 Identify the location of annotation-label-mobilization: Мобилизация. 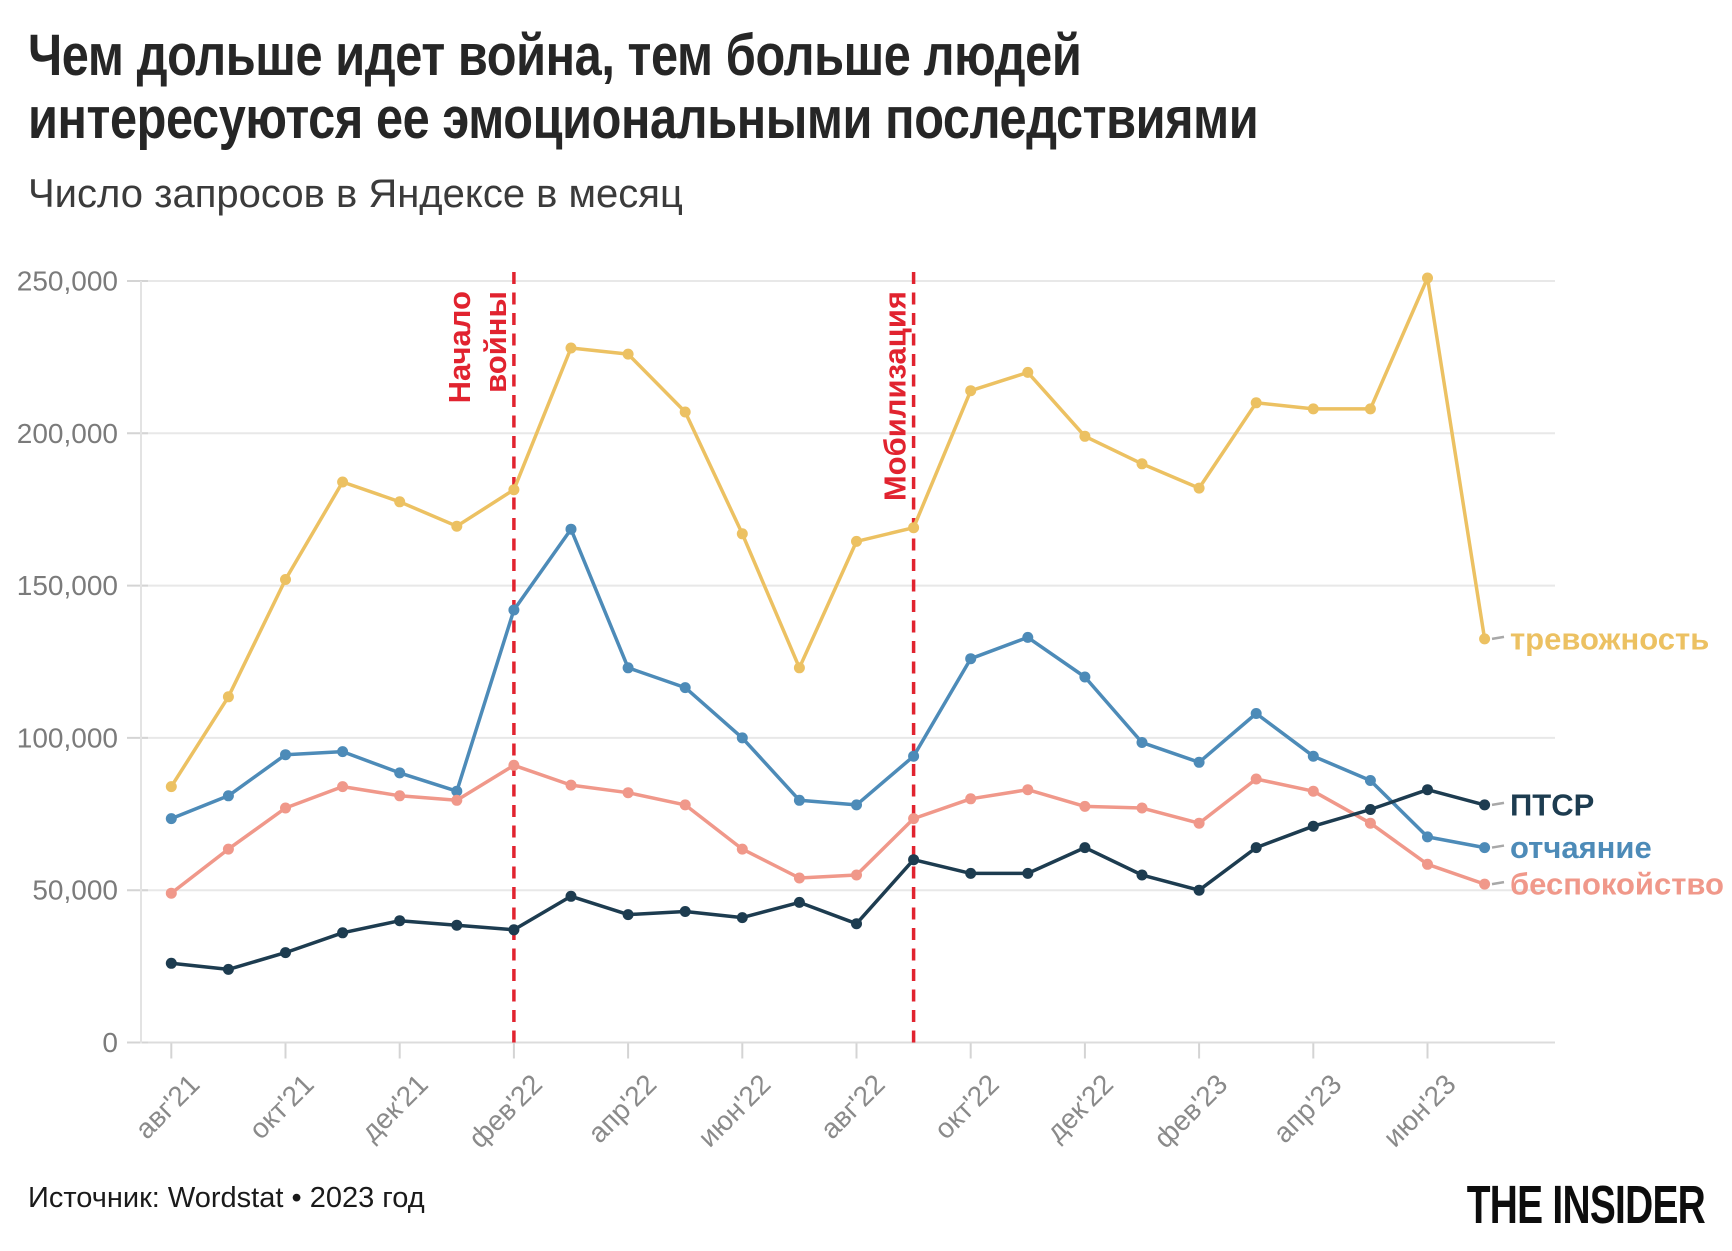
(895, 396).